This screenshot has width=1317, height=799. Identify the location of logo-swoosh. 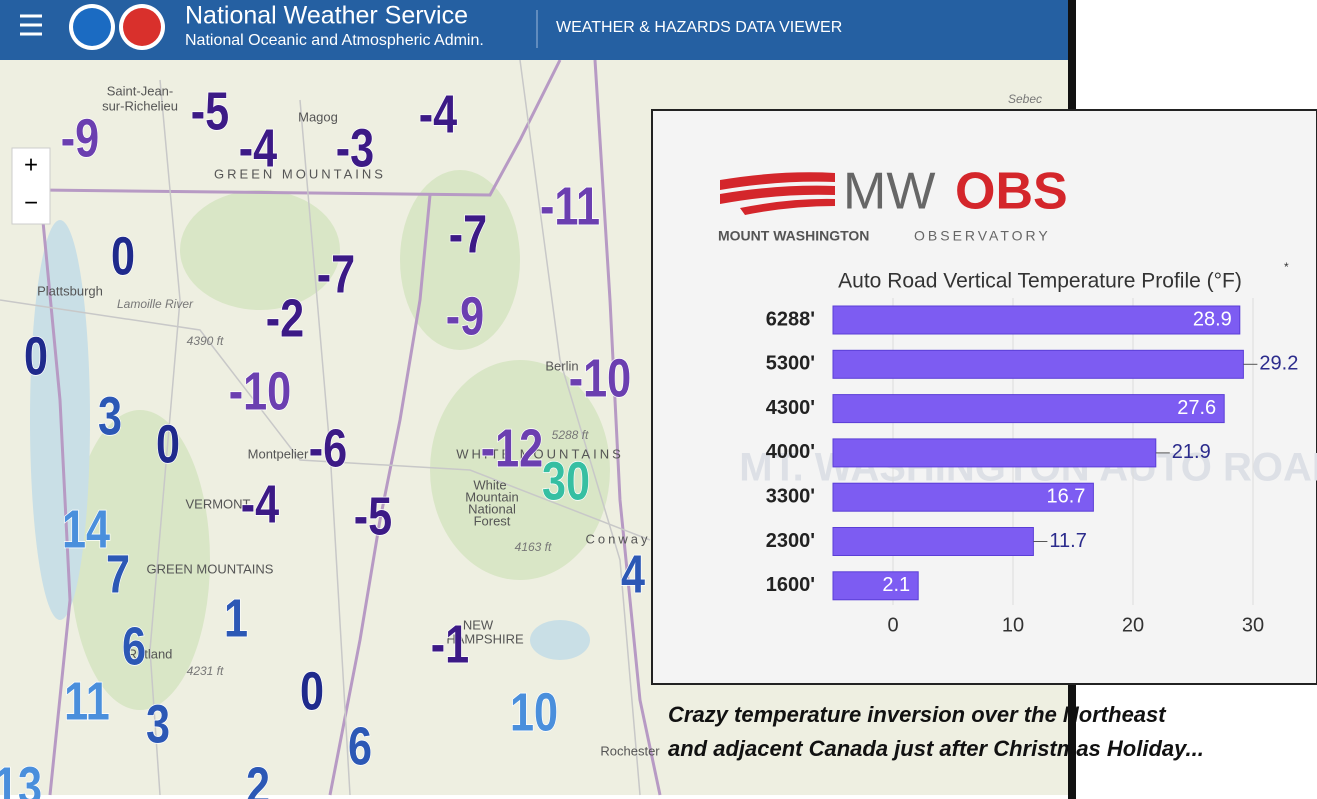
(777, 193).